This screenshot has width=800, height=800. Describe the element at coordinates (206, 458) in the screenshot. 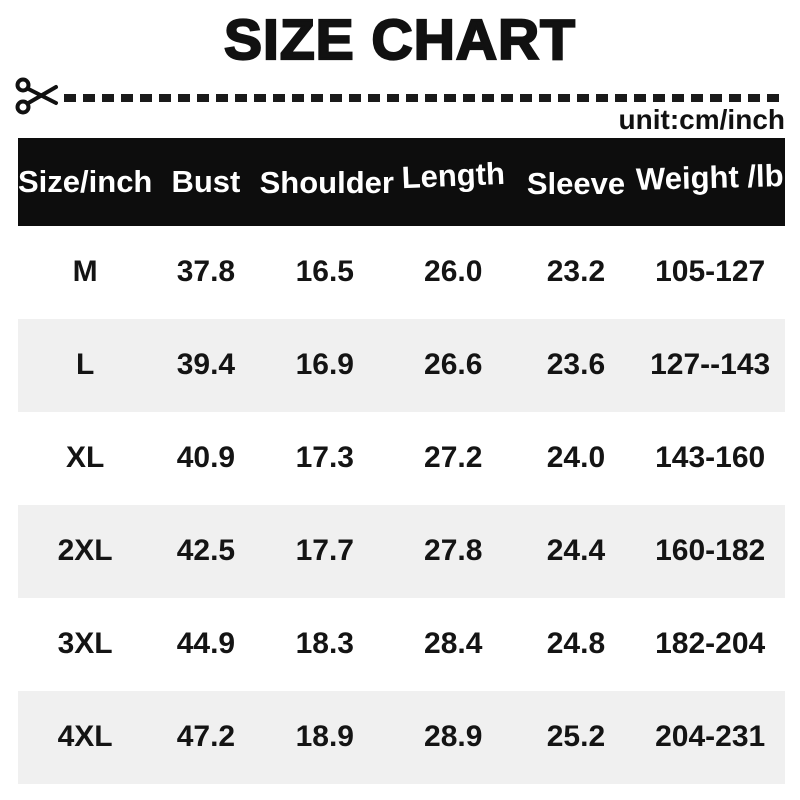

I see `value-cell: 40.9` at that location.